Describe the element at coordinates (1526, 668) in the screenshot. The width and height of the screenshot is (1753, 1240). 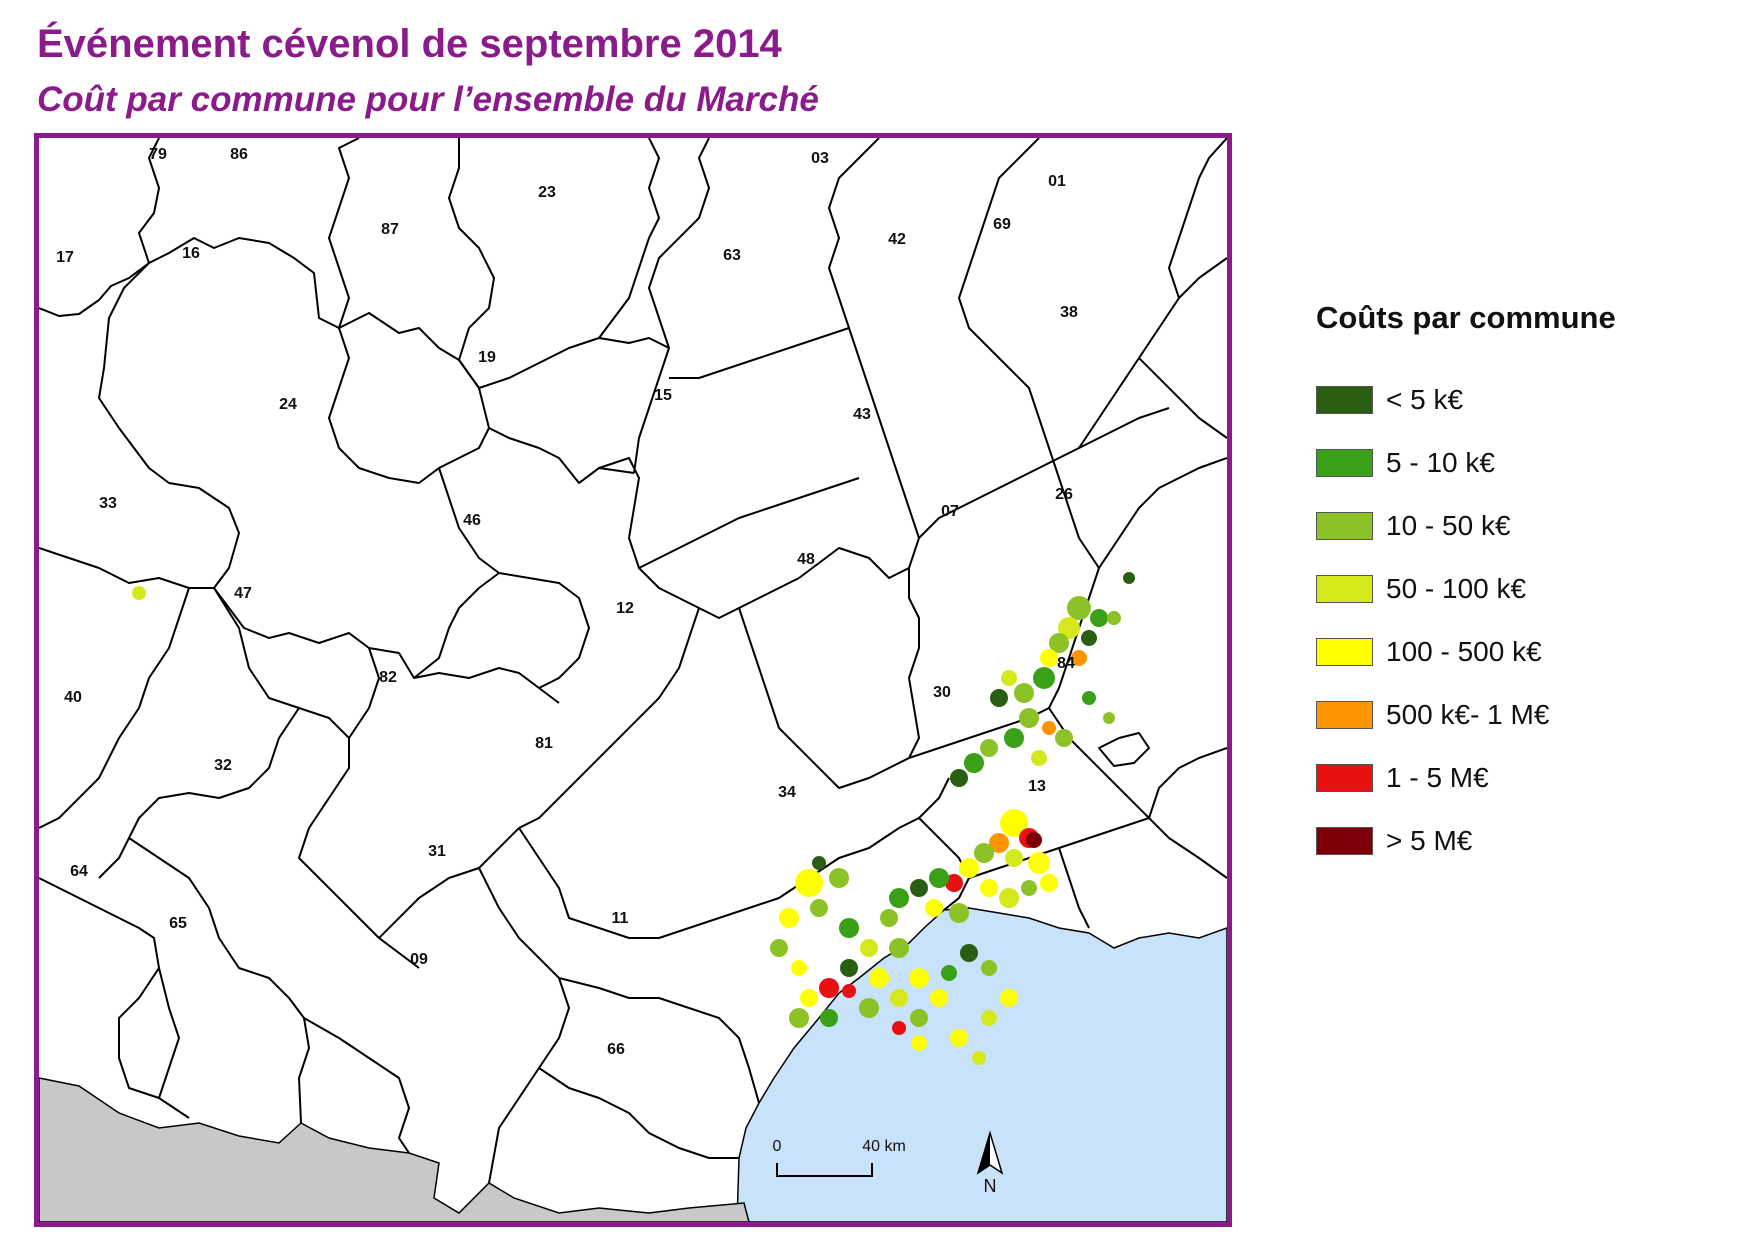
I see `legend-item: 100 - 500 k€` at that location.